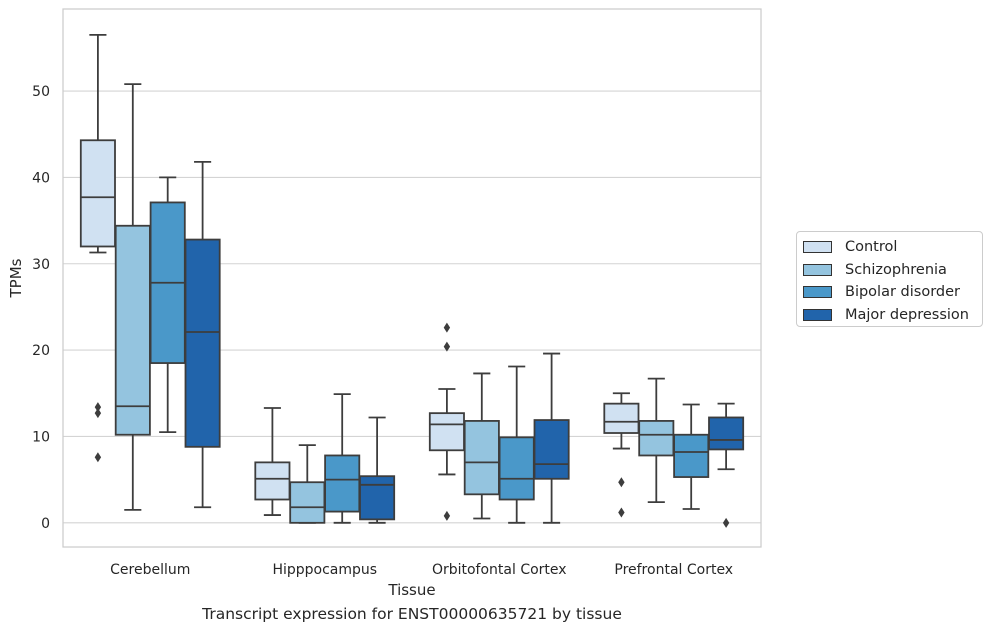  Describe the element at coordinates (896, 269) in the screenshot. I see `legend-label: Schizophrenia` at that location.